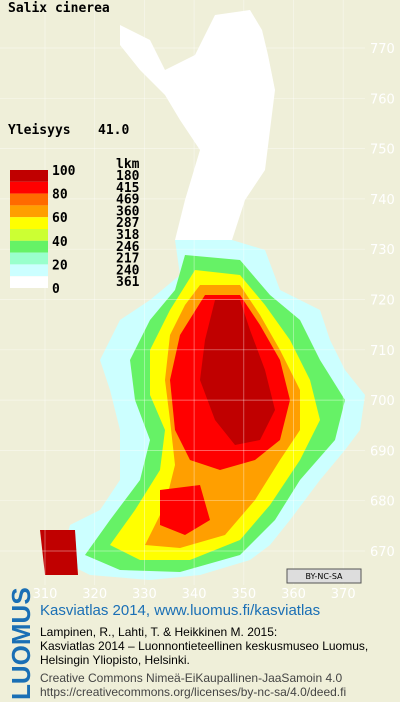 The height and width of the screenshot is (702, 400). I want to click on north-label: 690, so click(382, 451).